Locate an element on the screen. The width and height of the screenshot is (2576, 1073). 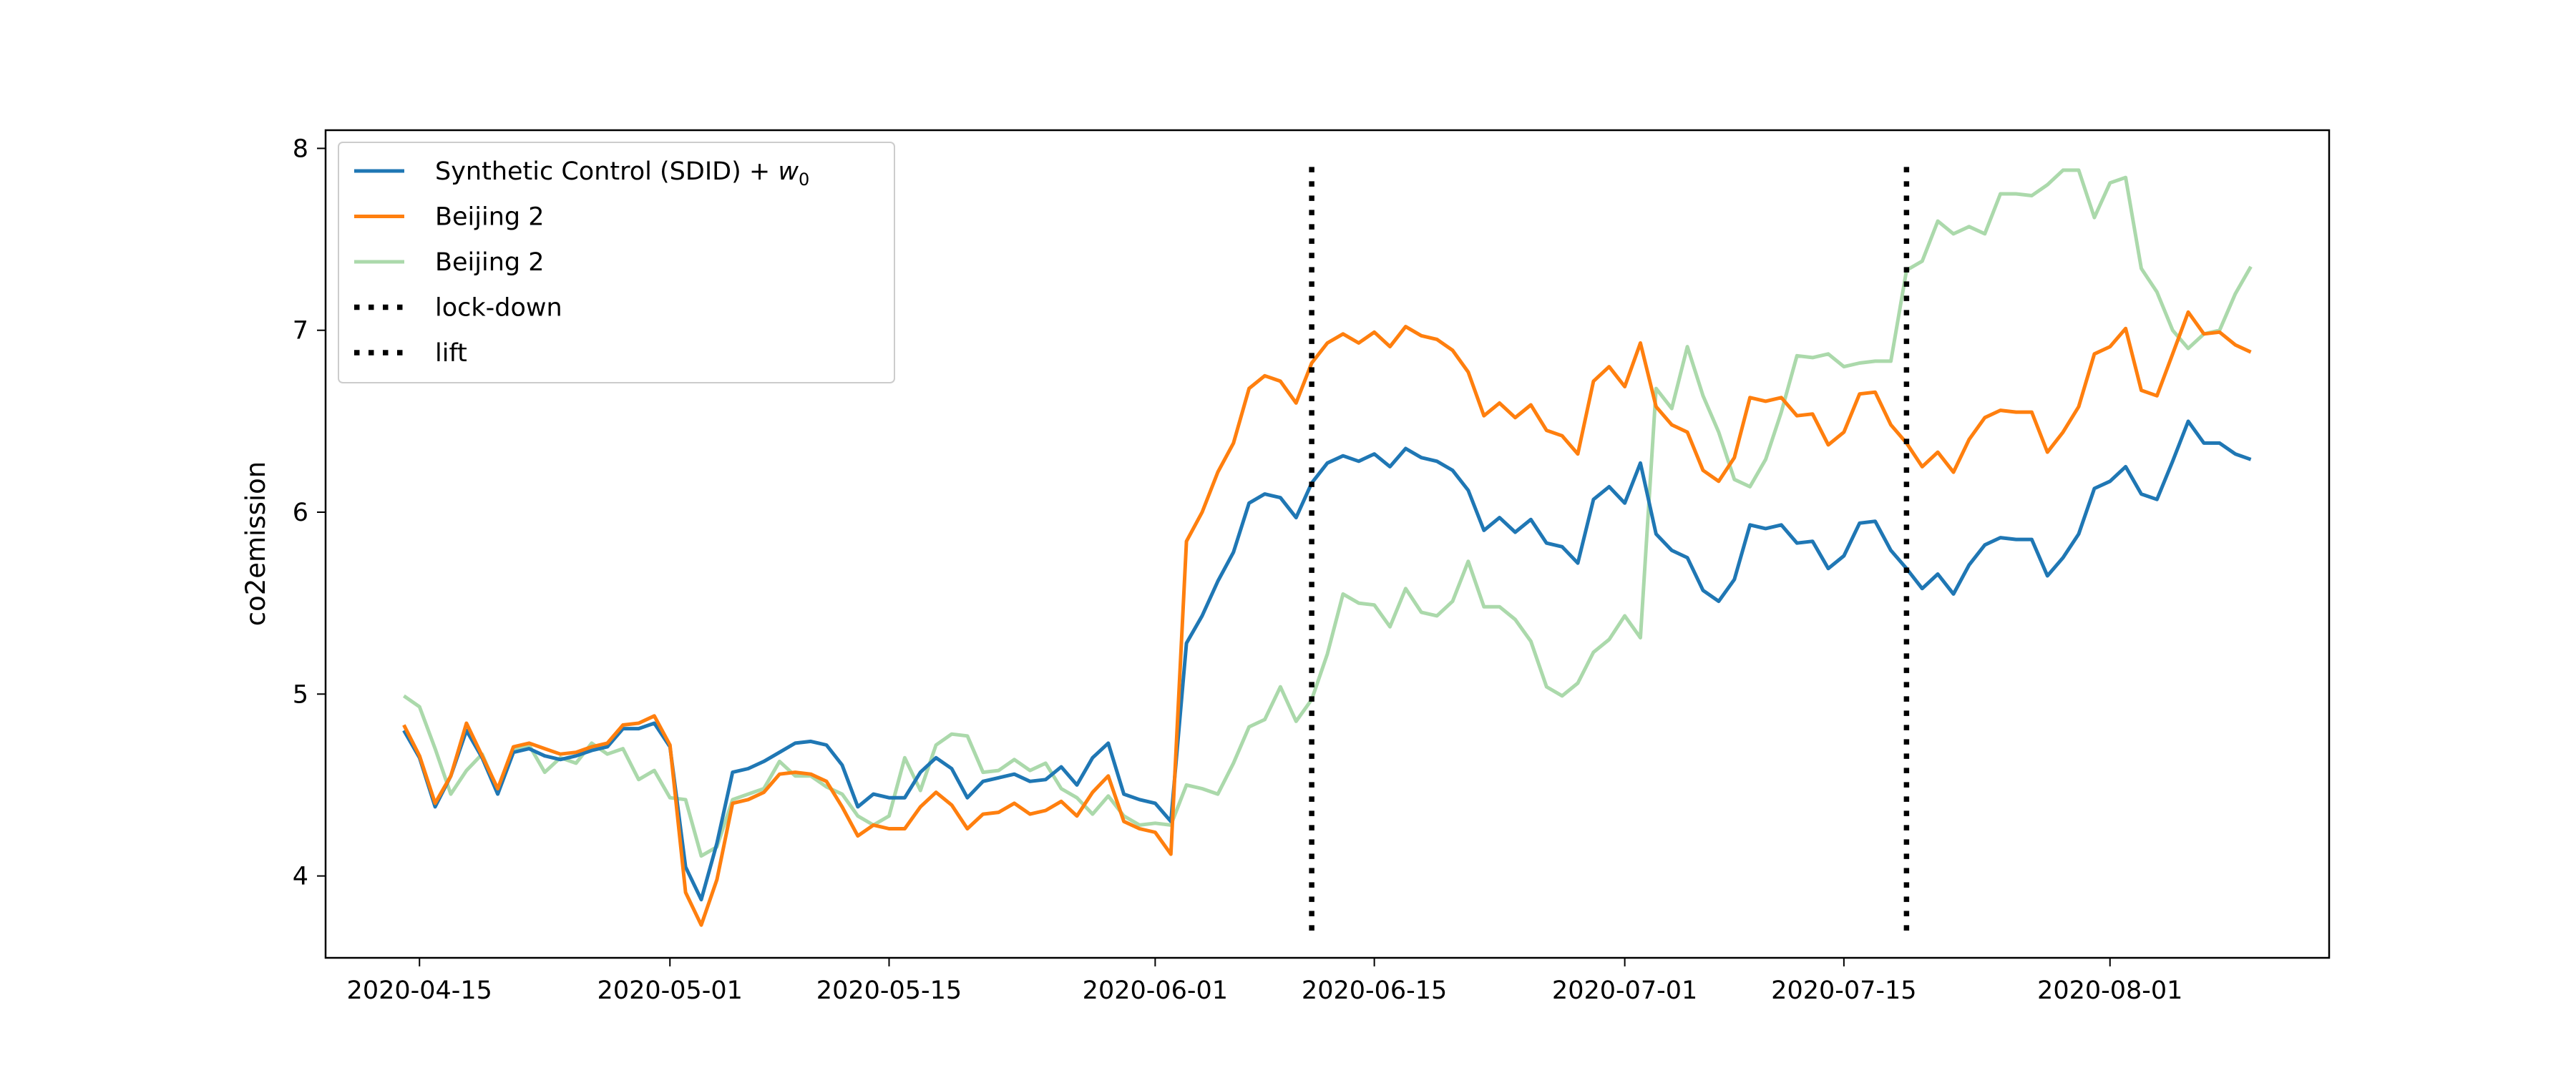
x-tick-label: 2020-07-15 is located at coordinates (1843, 990).